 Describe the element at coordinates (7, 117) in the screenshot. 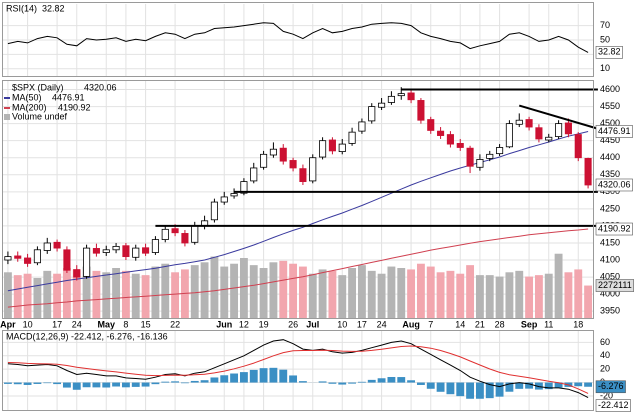

I see `legend-swatch` at that location.